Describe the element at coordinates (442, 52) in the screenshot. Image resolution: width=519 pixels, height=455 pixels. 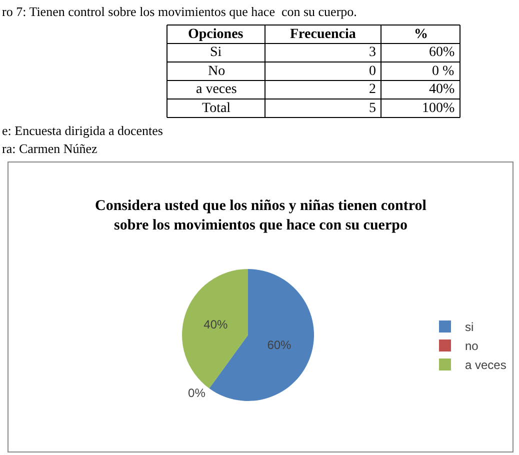
I see `text: 60%` at that location.